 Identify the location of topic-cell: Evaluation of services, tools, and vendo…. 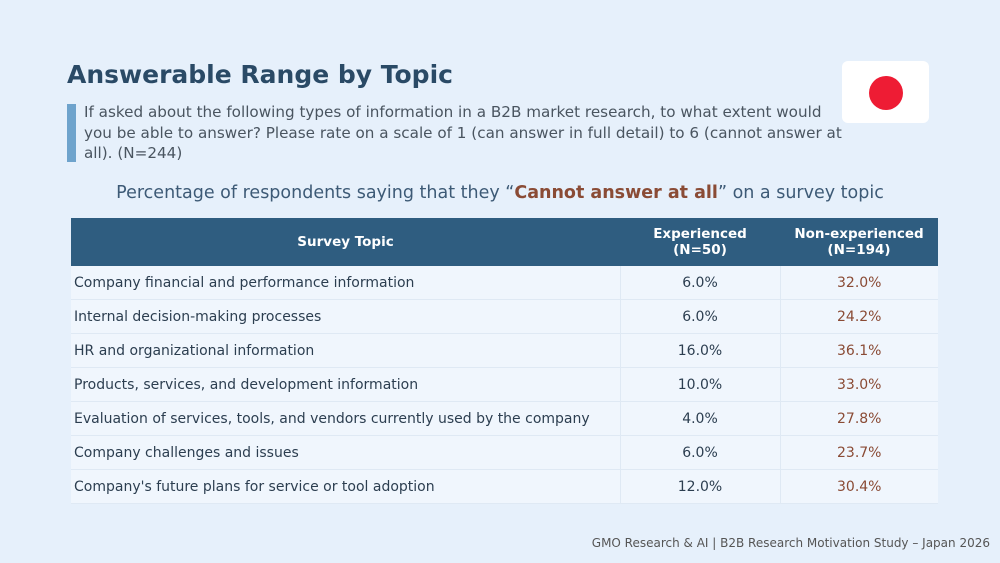
(345, 418).